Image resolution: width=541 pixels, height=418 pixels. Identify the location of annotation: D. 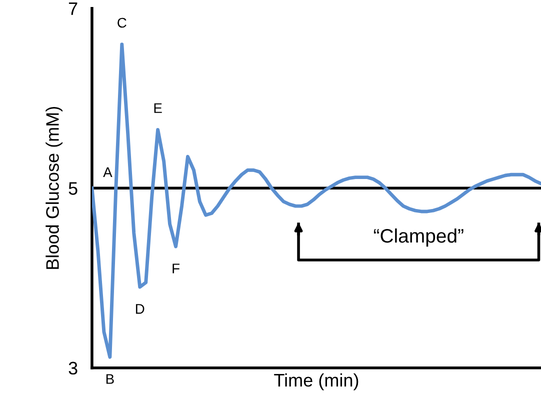
(140, 309).